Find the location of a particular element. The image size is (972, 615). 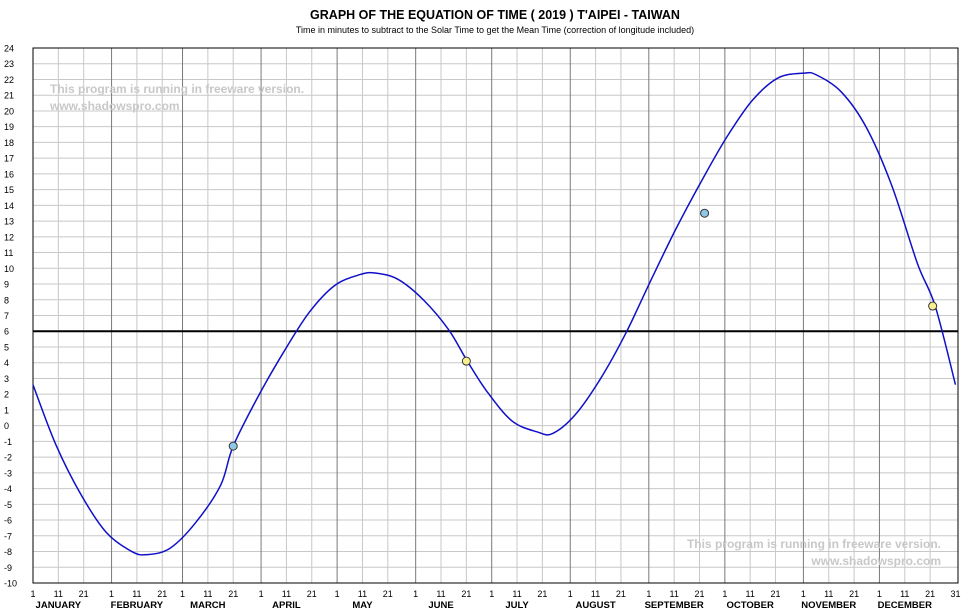

month-label: JUNE is located at coordinates (440, 605).